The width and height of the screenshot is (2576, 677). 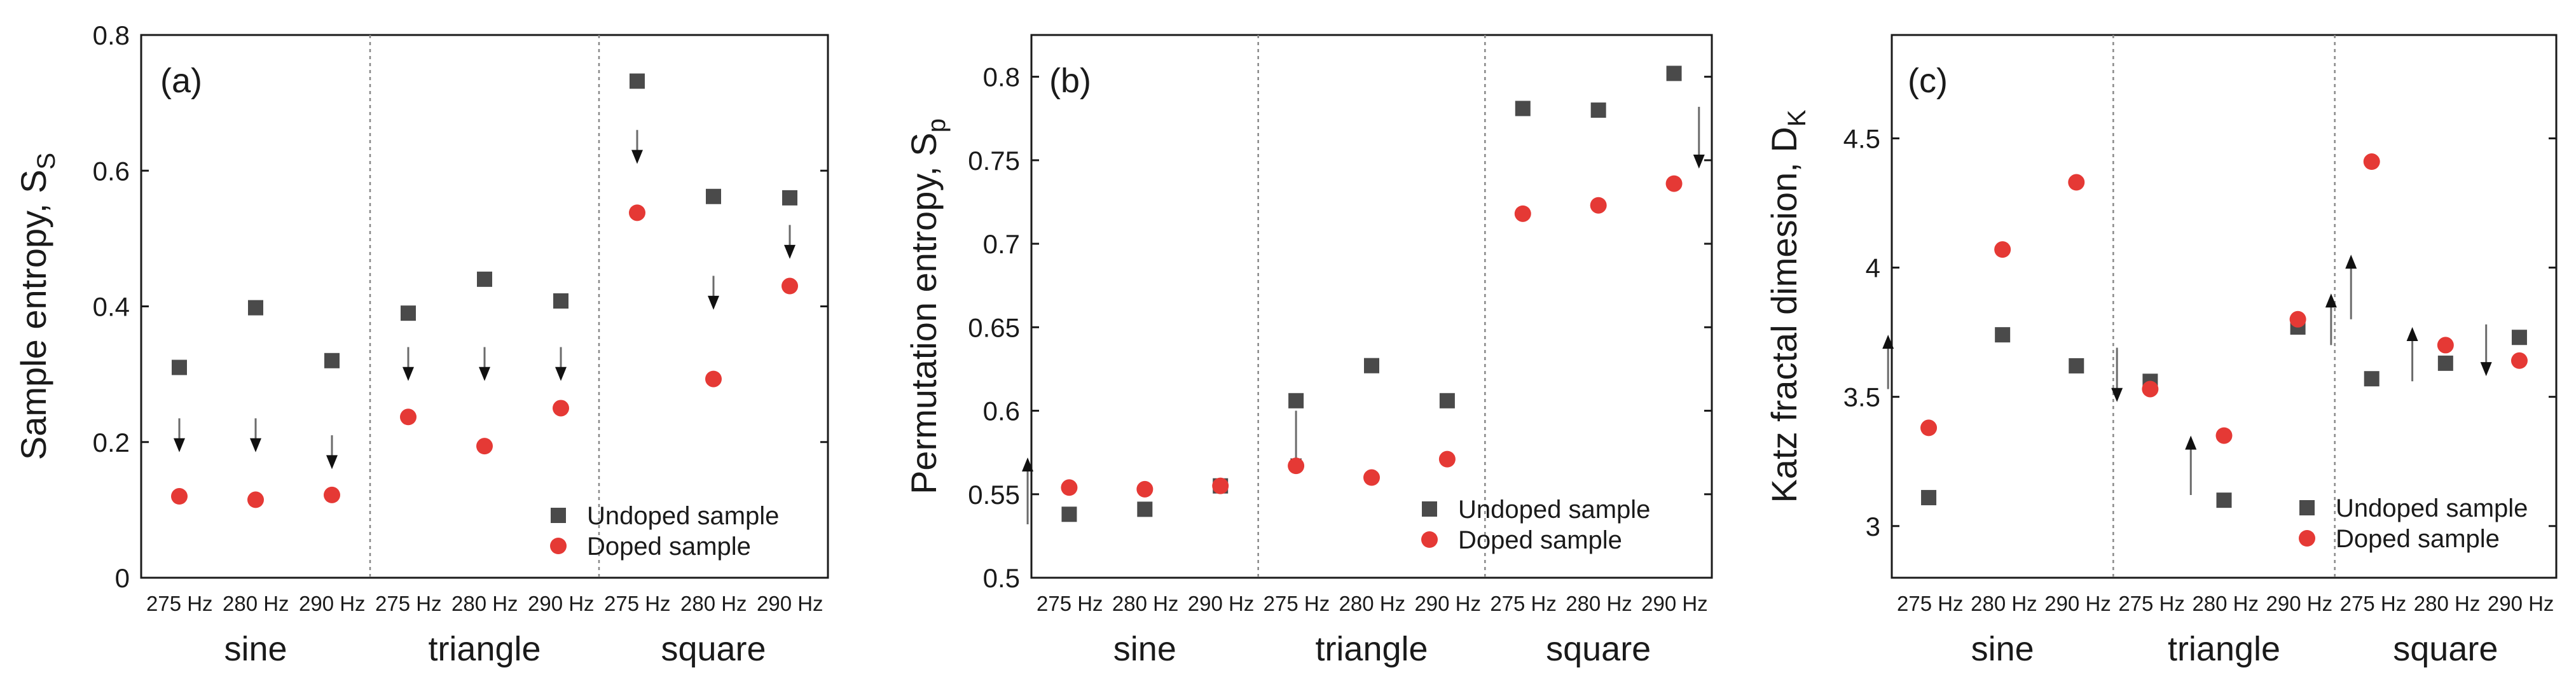 I want to click on y-axis-label-main: Permutation entropy, S, so click(x=924, y=313).